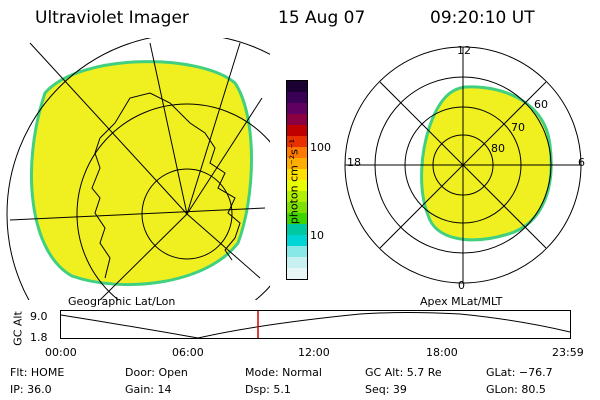 Image resolution: width=600 pixels, height=400 pixels. Describe the element at coordinates (170, 176) in the screenshot. I see `coastline` at that location.